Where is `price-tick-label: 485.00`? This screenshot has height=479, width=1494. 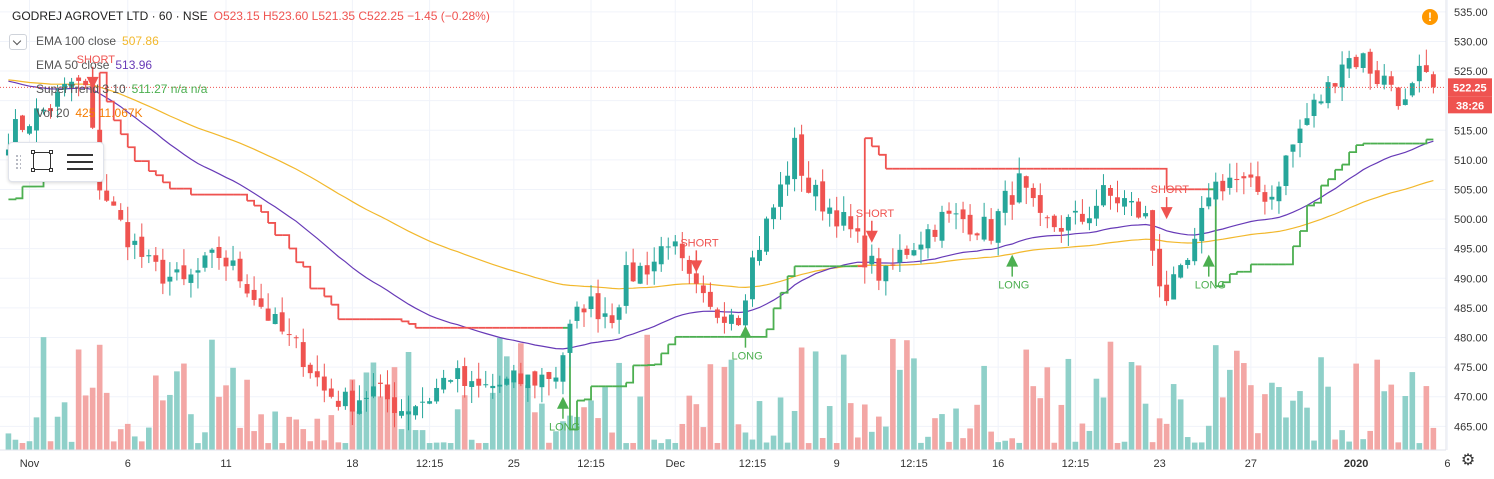 price-tick-label: 485.00 is located at coordinates (1471, 309).